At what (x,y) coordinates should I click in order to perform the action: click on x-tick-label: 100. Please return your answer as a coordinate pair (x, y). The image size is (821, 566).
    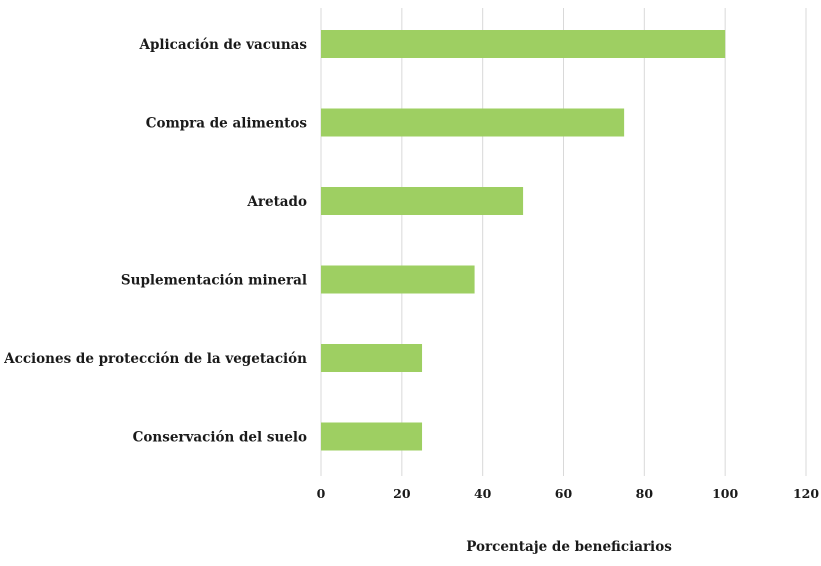
    Looking at the image, I should click on (725, 493).